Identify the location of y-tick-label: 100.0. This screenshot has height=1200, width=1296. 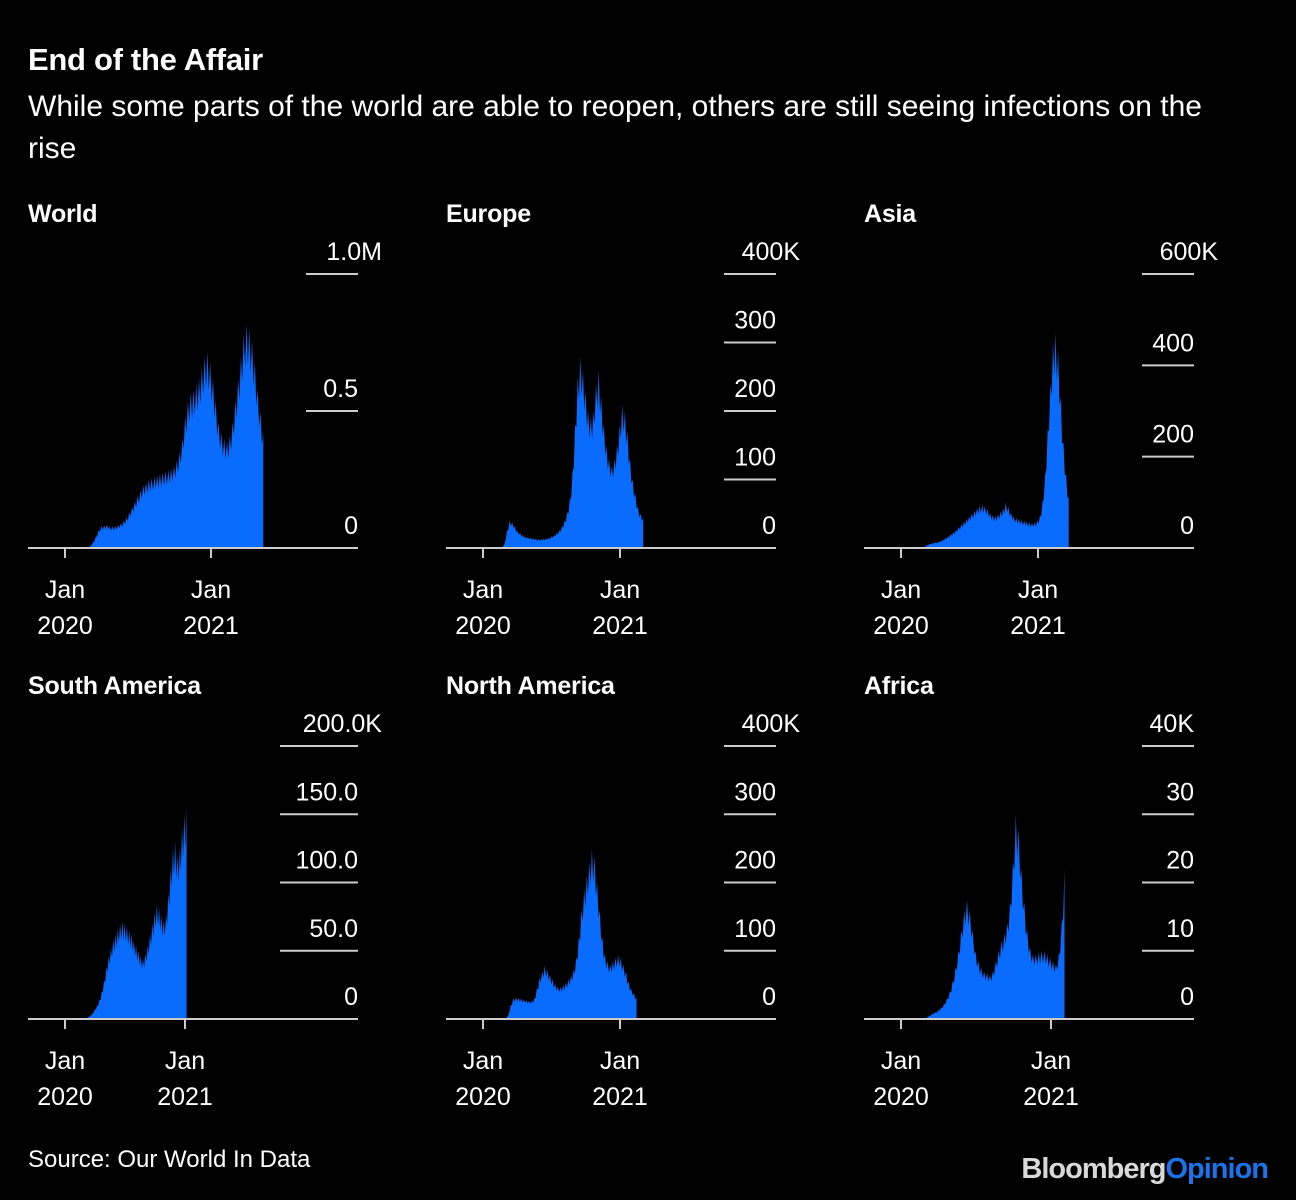
(326, 861).